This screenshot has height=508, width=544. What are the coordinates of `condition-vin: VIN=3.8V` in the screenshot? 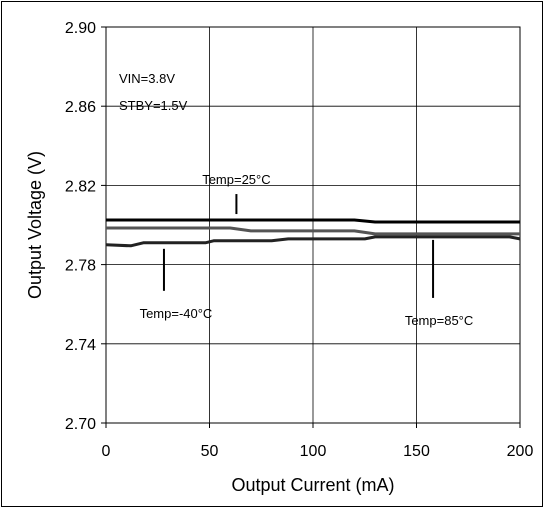 It's located at (147, 78).